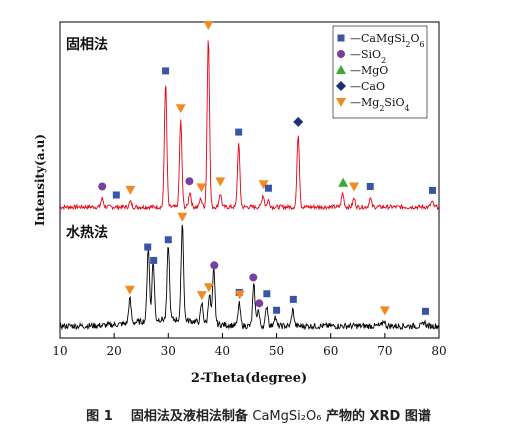  What do you see at coordinates (276, 351) in the screenshot?
I see `x-tick-label: 50` at bounding box center [276, 351].